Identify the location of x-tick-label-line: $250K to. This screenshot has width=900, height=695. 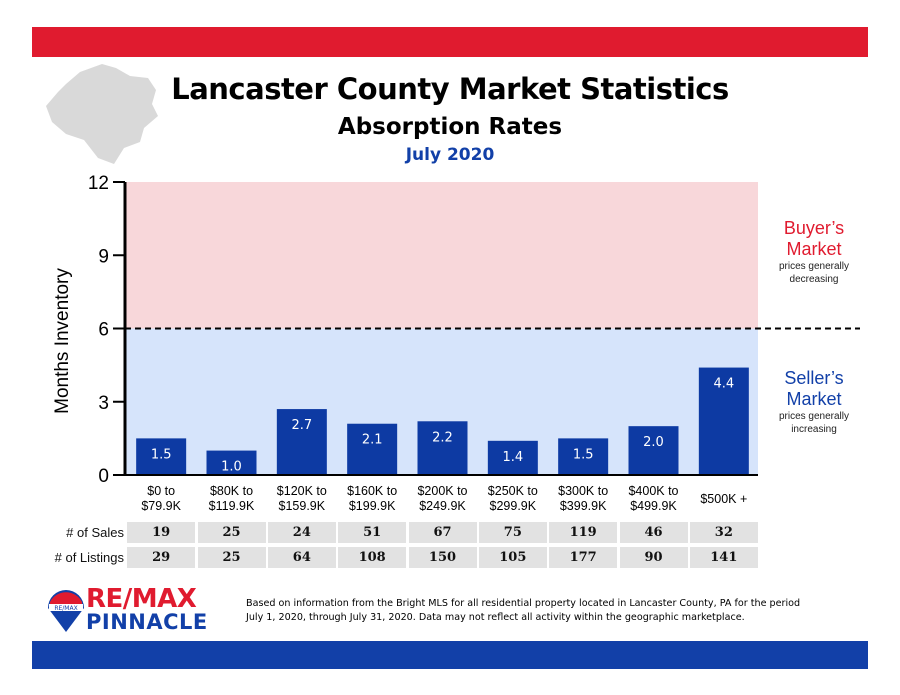
(512, 491).